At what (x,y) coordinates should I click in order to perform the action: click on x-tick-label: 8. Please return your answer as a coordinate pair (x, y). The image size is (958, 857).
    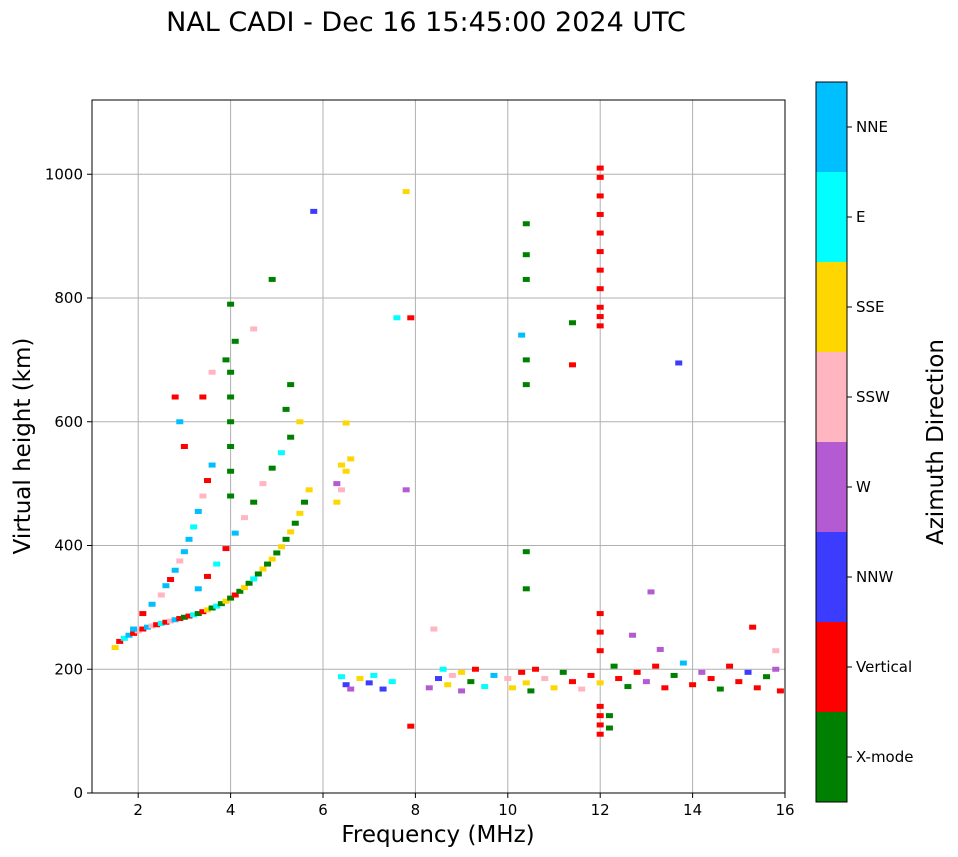
    Looking at the image, I should click on (416, 810).